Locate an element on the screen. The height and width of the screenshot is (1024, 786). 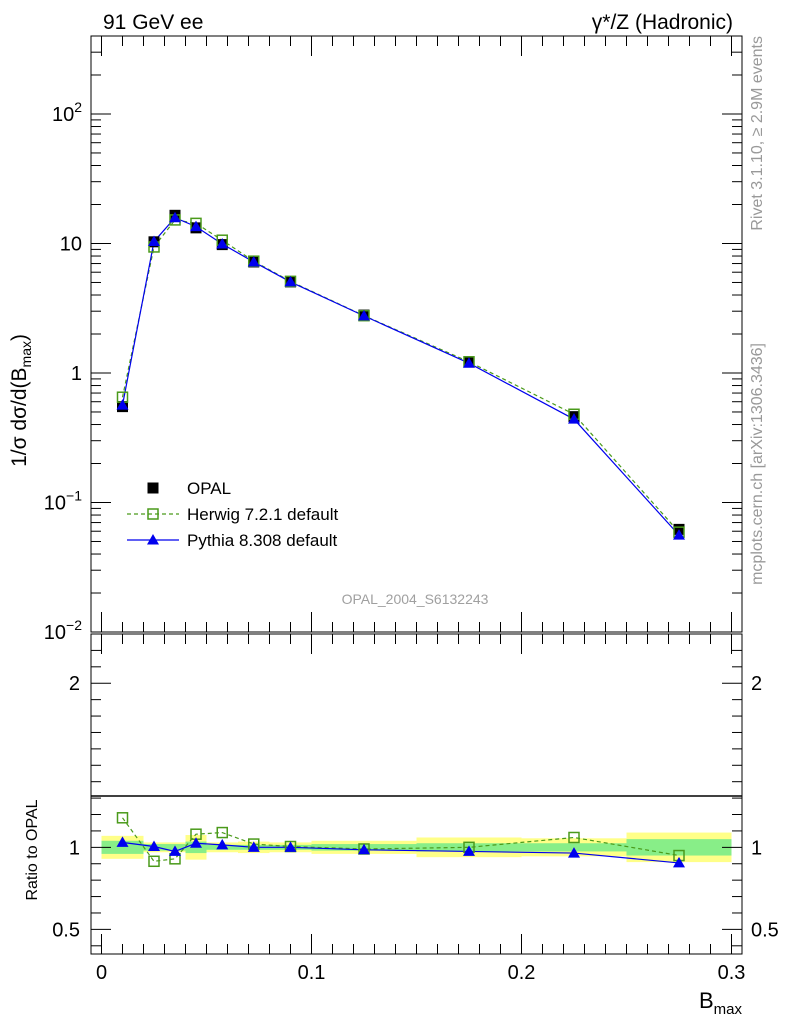
ratio-y-tick-label: 0.5 is located at coordinates (66, 930).